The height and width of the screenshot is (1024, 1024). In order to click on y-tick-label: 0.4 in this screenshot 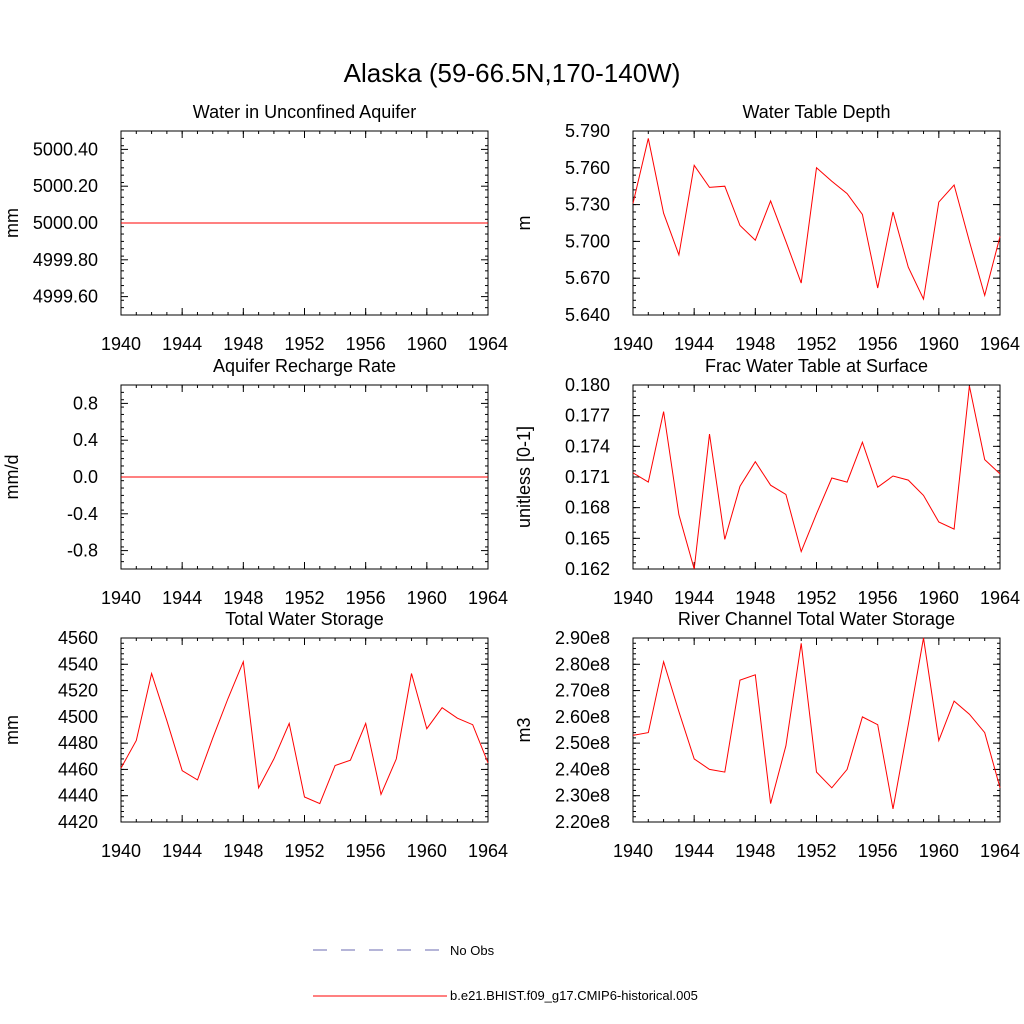, I will do `click(85, 440)`.